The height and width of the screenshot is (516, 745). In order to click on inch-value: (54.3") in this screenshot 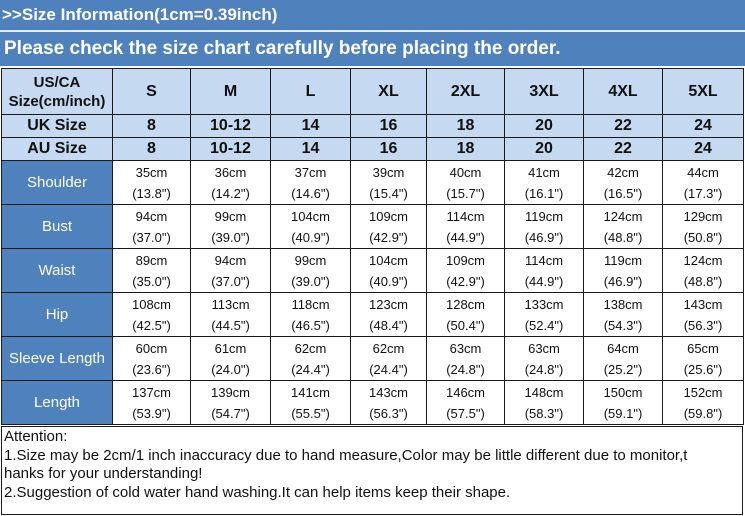, I will do `click(623, 325)`.